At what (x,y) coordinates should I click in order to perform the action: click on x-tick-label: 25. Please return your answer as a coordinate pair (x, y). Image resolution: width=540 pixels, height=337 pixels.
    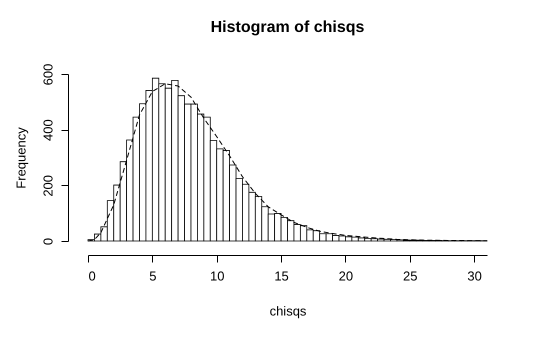
    Looking at the image, I should click on (410, 276).